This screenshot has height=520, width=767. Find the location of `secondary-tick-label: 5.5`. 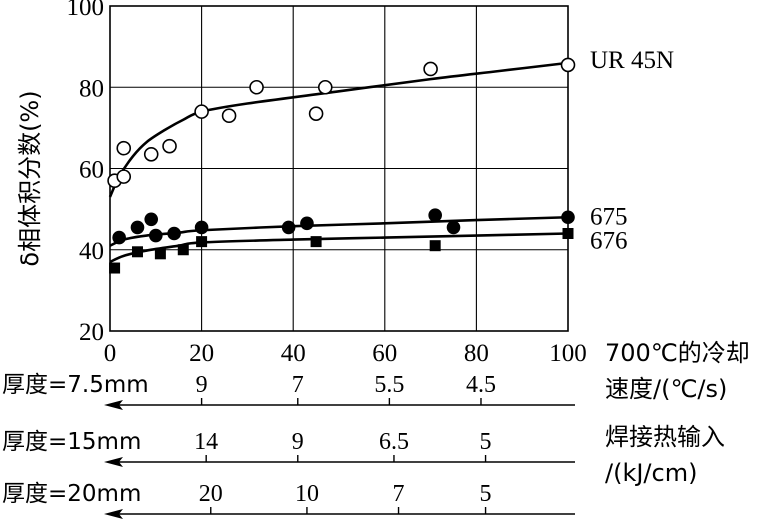

secondary-tick-label: 5.5 is located at coordinates (389, 385).